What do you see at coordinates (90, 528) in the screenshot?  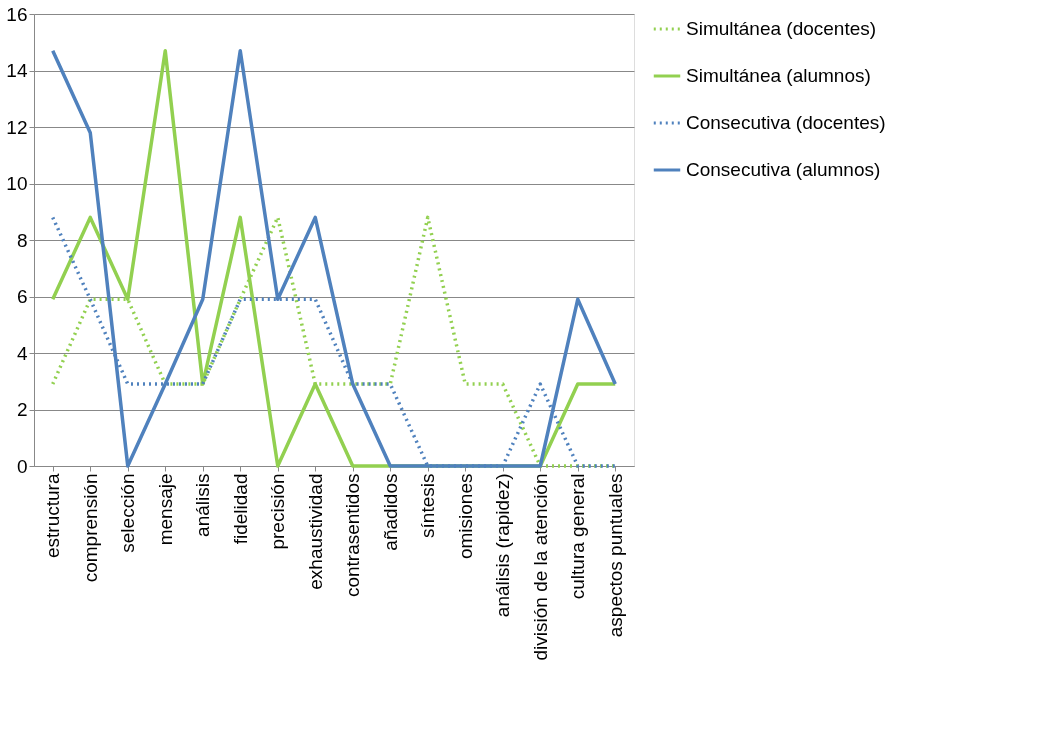 I see `x-tick-label: comprensión` at bounding box center [90, 528].